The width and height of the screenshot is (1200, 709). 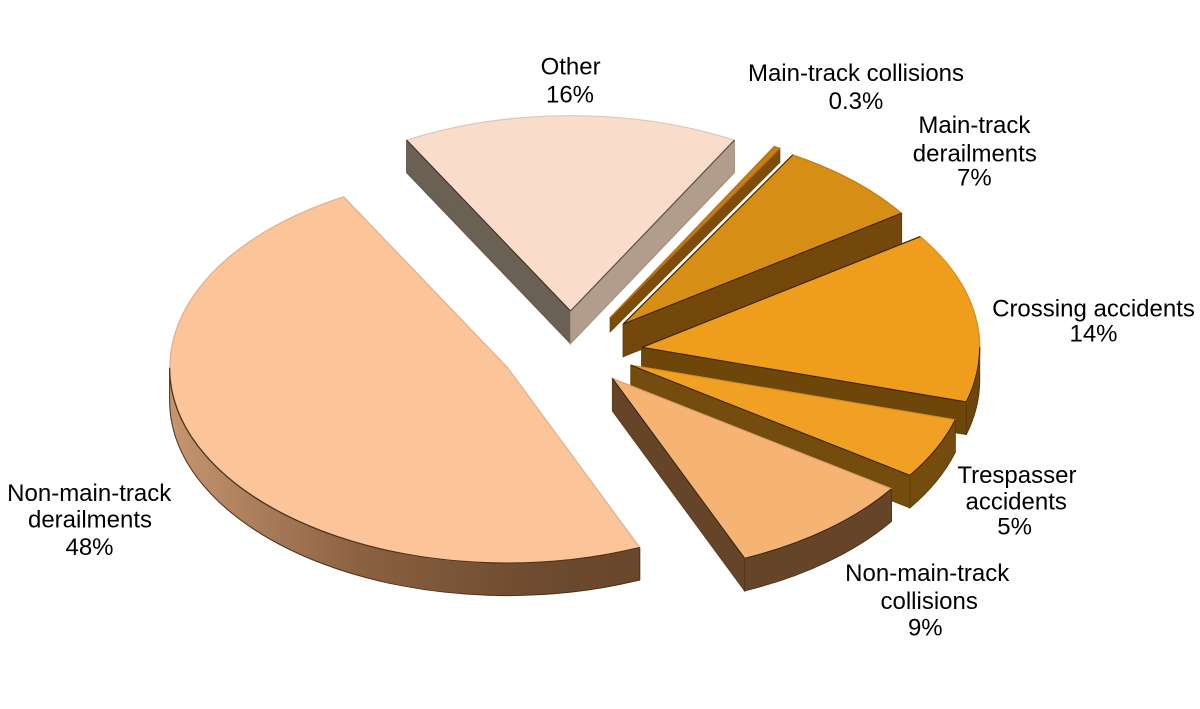 What do you see at coordinates (1014, 527) in the screenshot?
I see `svg-text: 5%` at bounding box center [1014, 527].